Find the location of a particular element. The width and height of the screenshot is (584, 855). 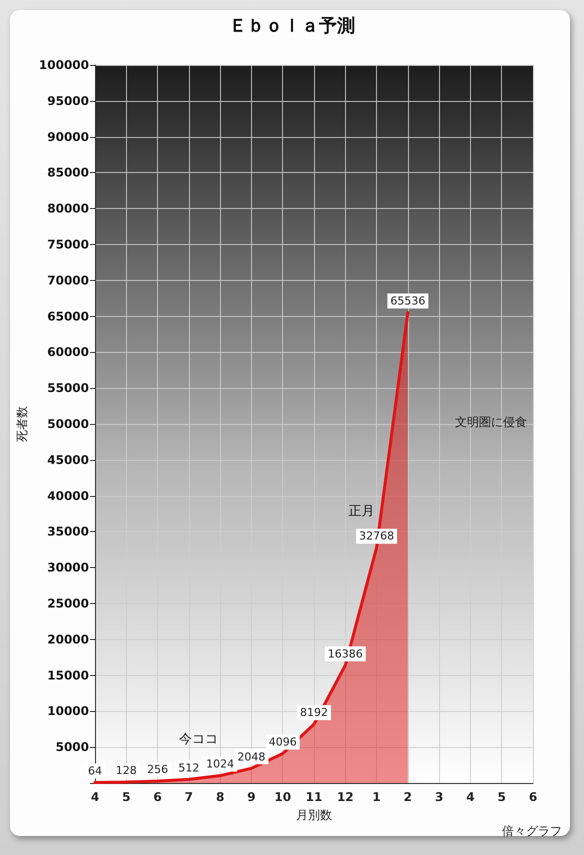

chart-title: Ｅｂｏｌａ予測 is located at coordinates (292, 26).